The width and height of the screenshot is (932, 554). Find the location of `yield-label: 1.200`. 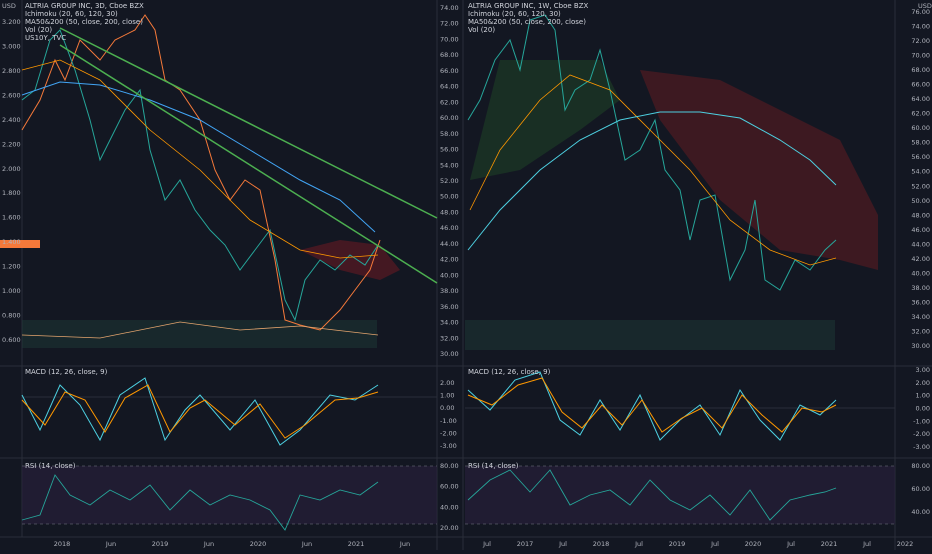

yield-label: 1.200 is located at coordinates (11, 267).